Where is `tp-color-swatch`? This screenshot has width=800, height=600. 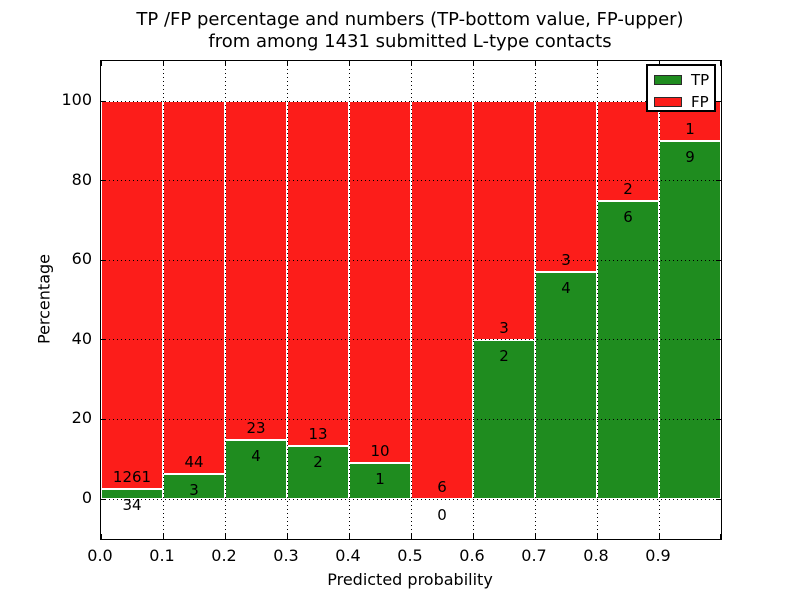 tp-color-swatch is located at coordinates (668, 80).